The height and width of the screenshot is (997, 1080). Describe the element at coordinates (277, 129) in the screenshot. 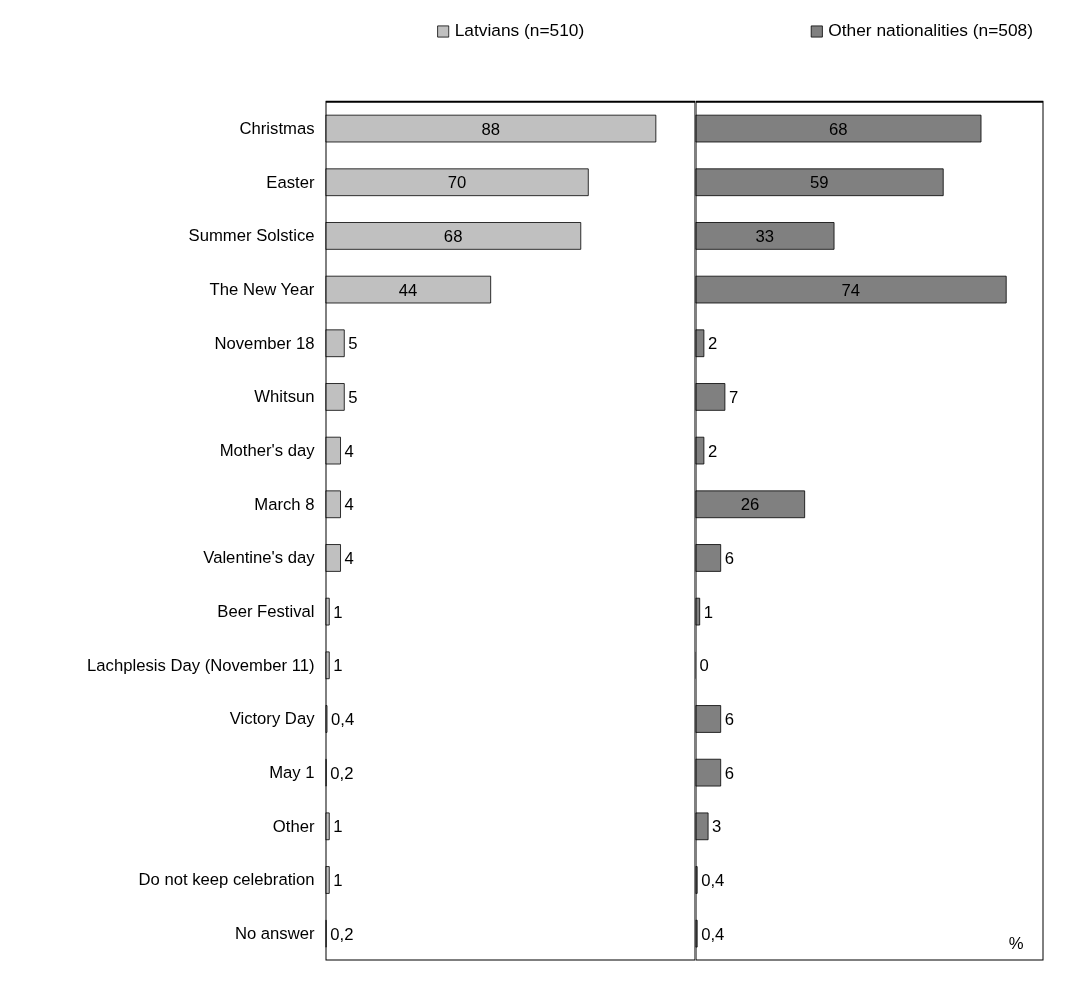

I see `y-tick-label: Christmas` at that location.